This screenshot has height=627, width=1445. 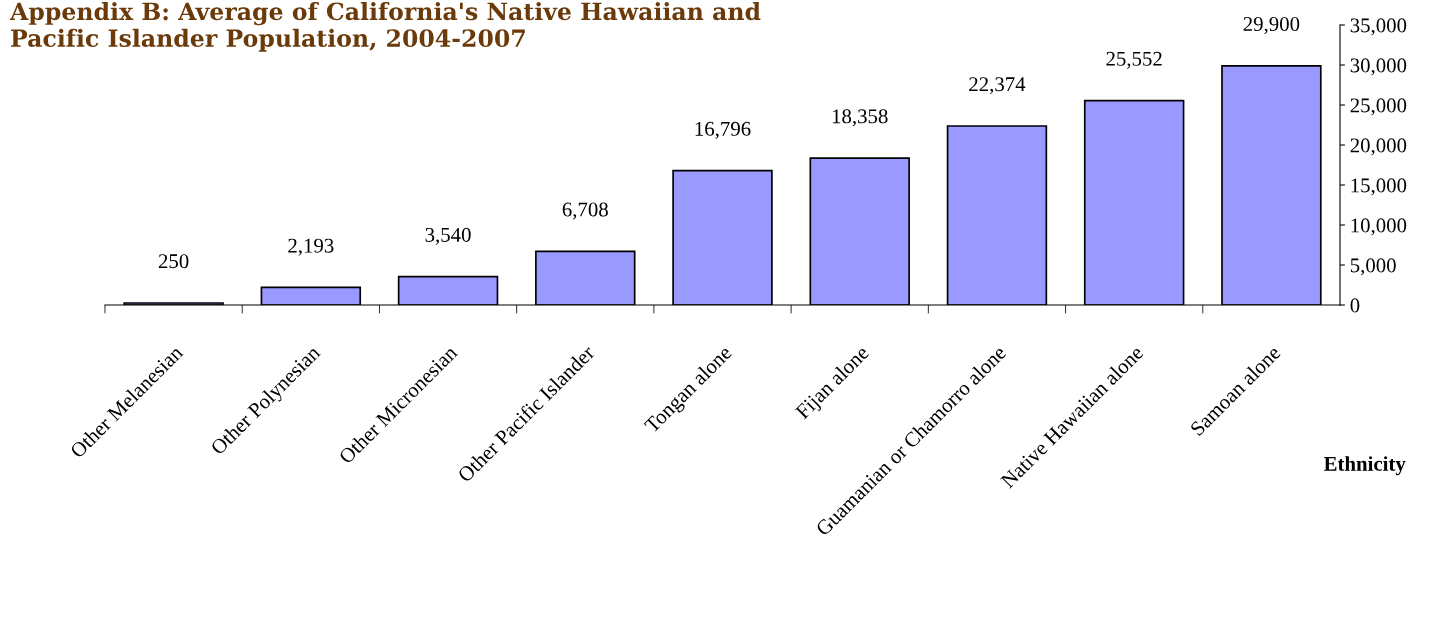 I want to click on y-tick-label: 20,000, so click(x=1378, y=147).